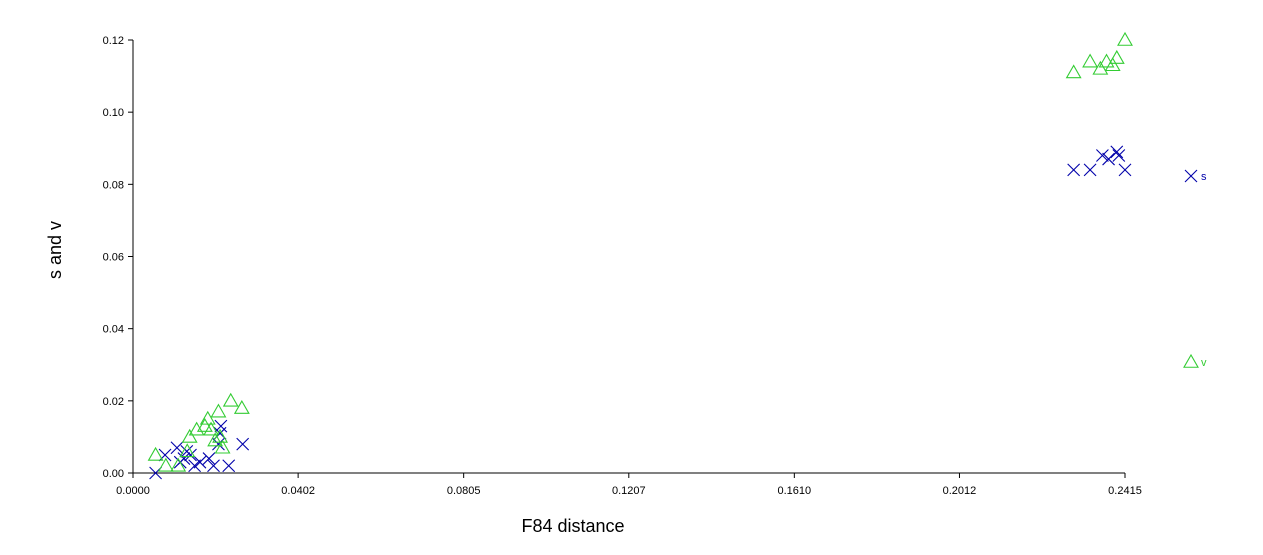  Describe the element at coordinates (1195, 269) in the screenshot. I see `legend: sv` at that location.